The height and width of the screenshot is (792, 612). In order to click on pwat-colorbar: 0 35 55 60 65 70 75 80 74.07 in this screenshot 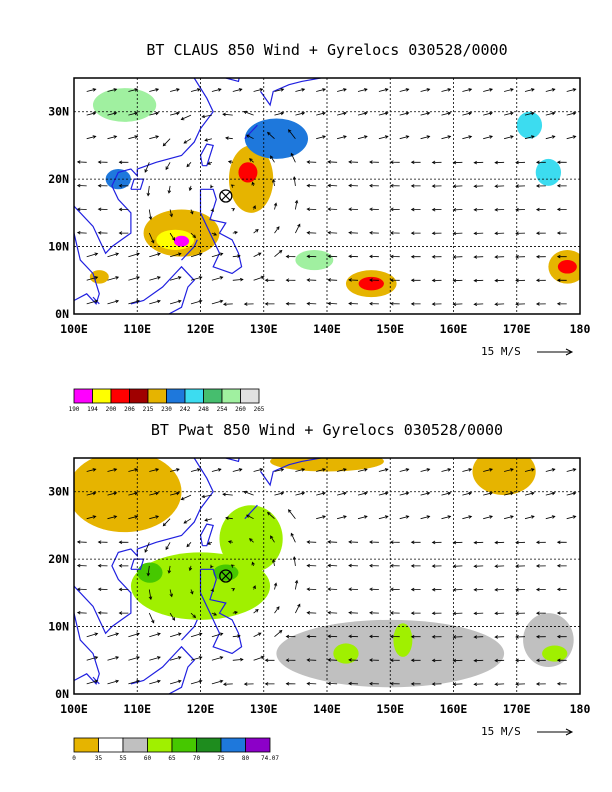, I will do `click(175, 749)`.